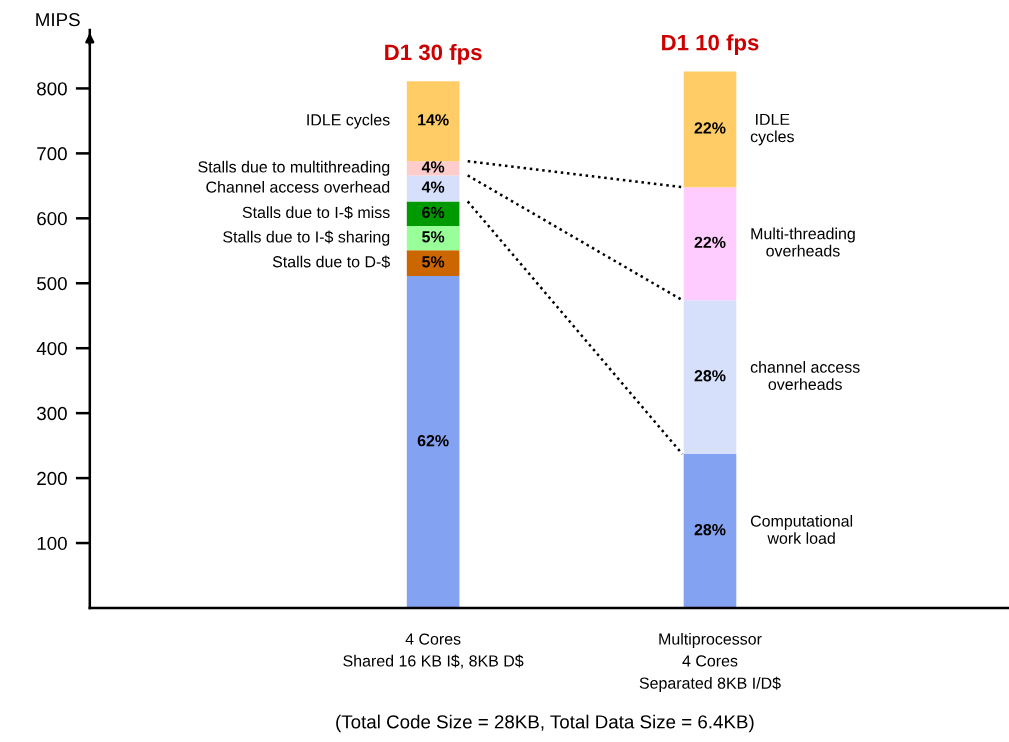  I want to click on y-tick-label: 100, so click(52, 543).